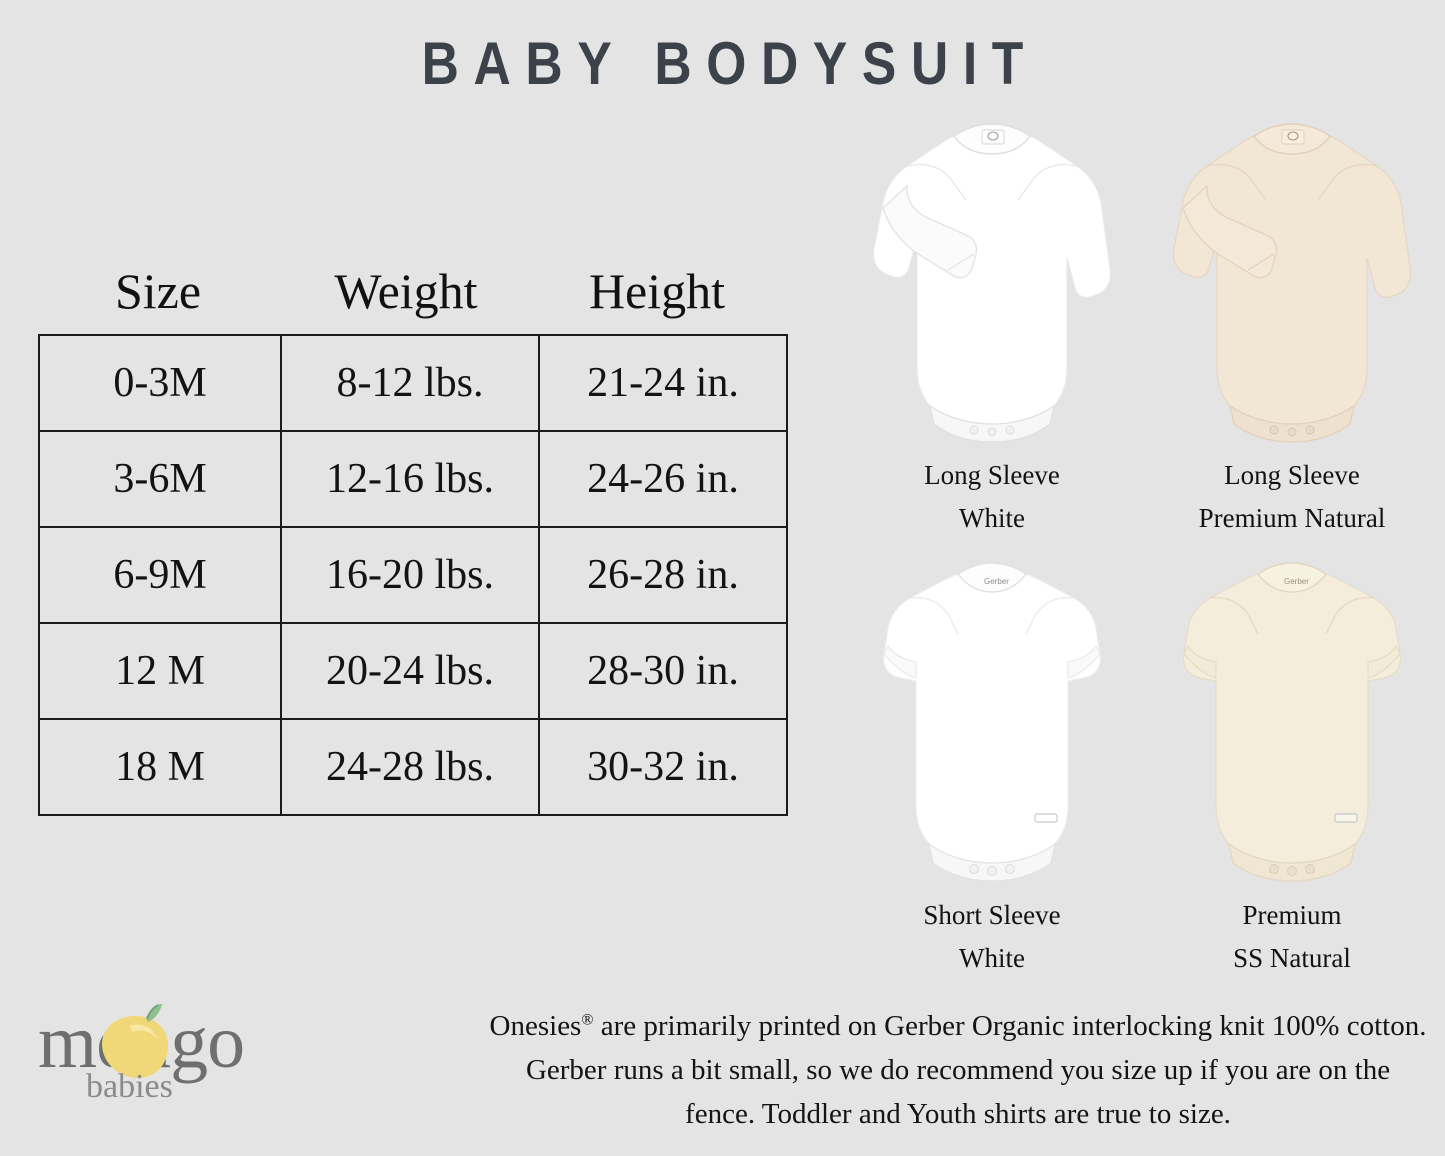 The image size is (1445, 1156). I want to click on product-caption: Premium SS Natural, so click(1292, 937).